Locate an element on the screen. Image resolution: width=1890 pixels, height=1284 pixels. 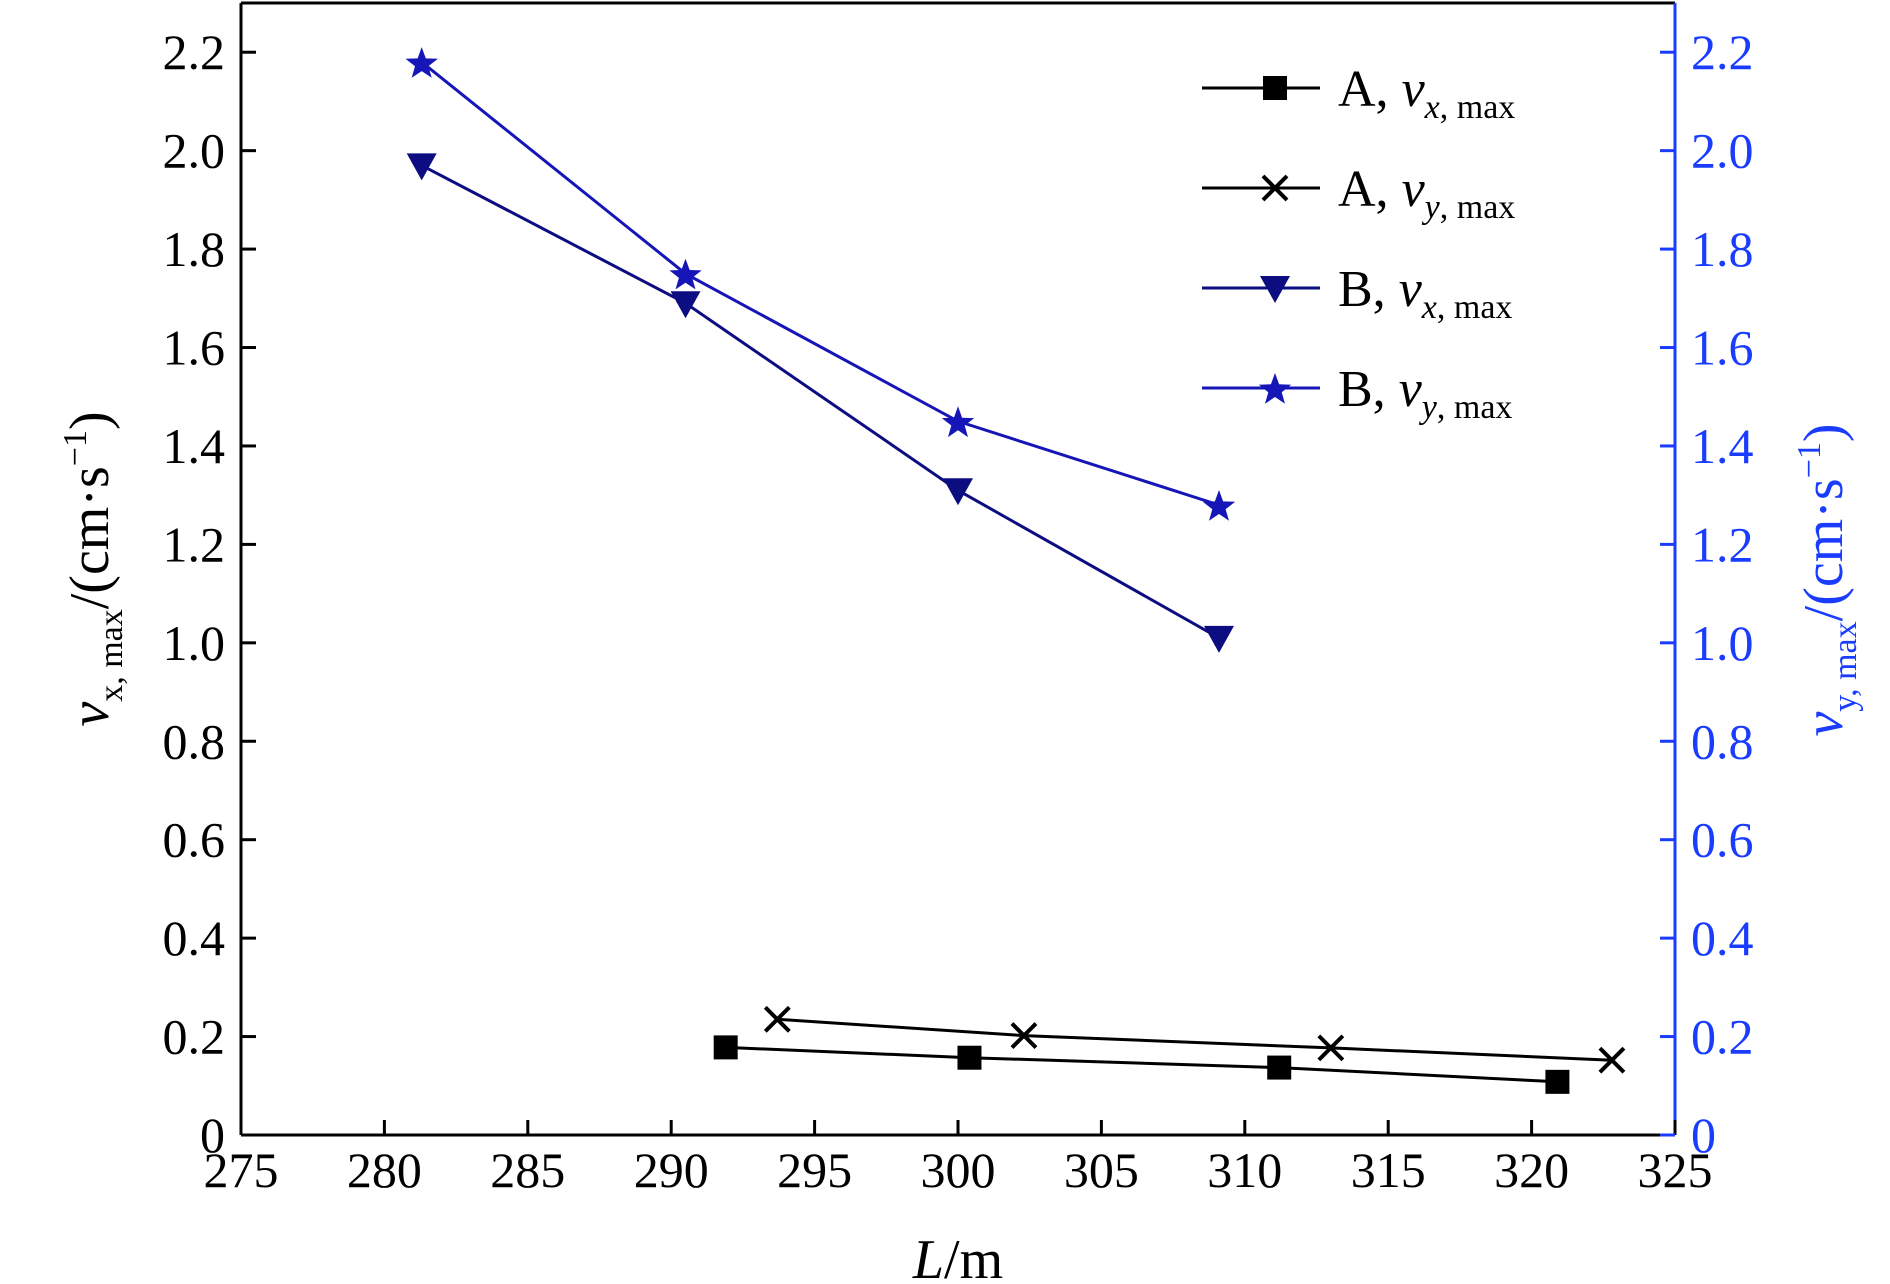
legend-label-prefix: A, is located at coordinates (1370, 89).